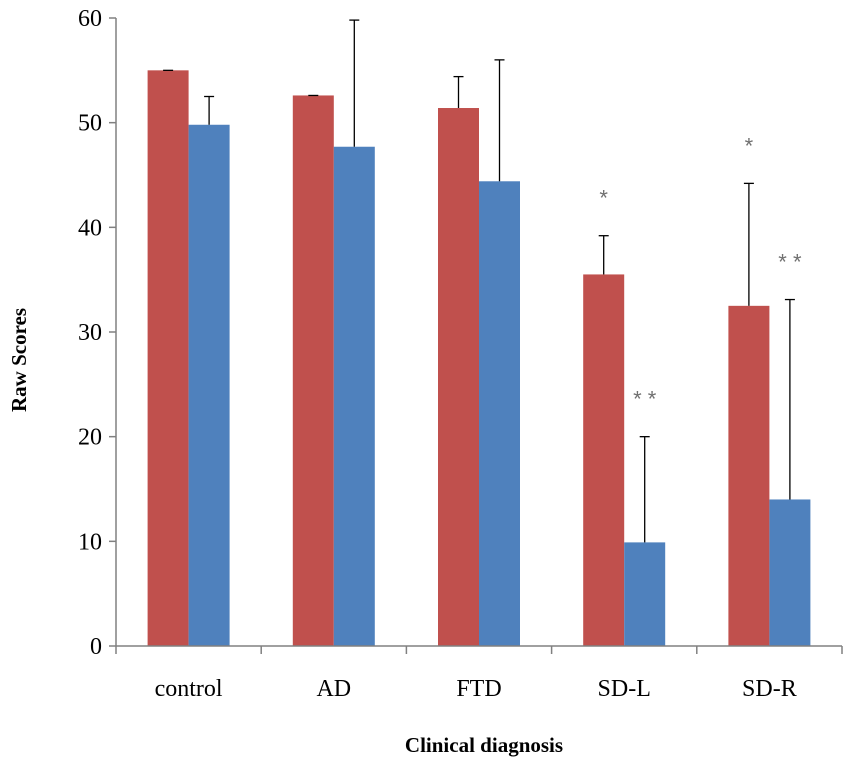  What do you see at coordinates (769, 689) in the screenshot?
I see `x-tick-label-sd-r: SD-R` at bounding box center [769, 689].